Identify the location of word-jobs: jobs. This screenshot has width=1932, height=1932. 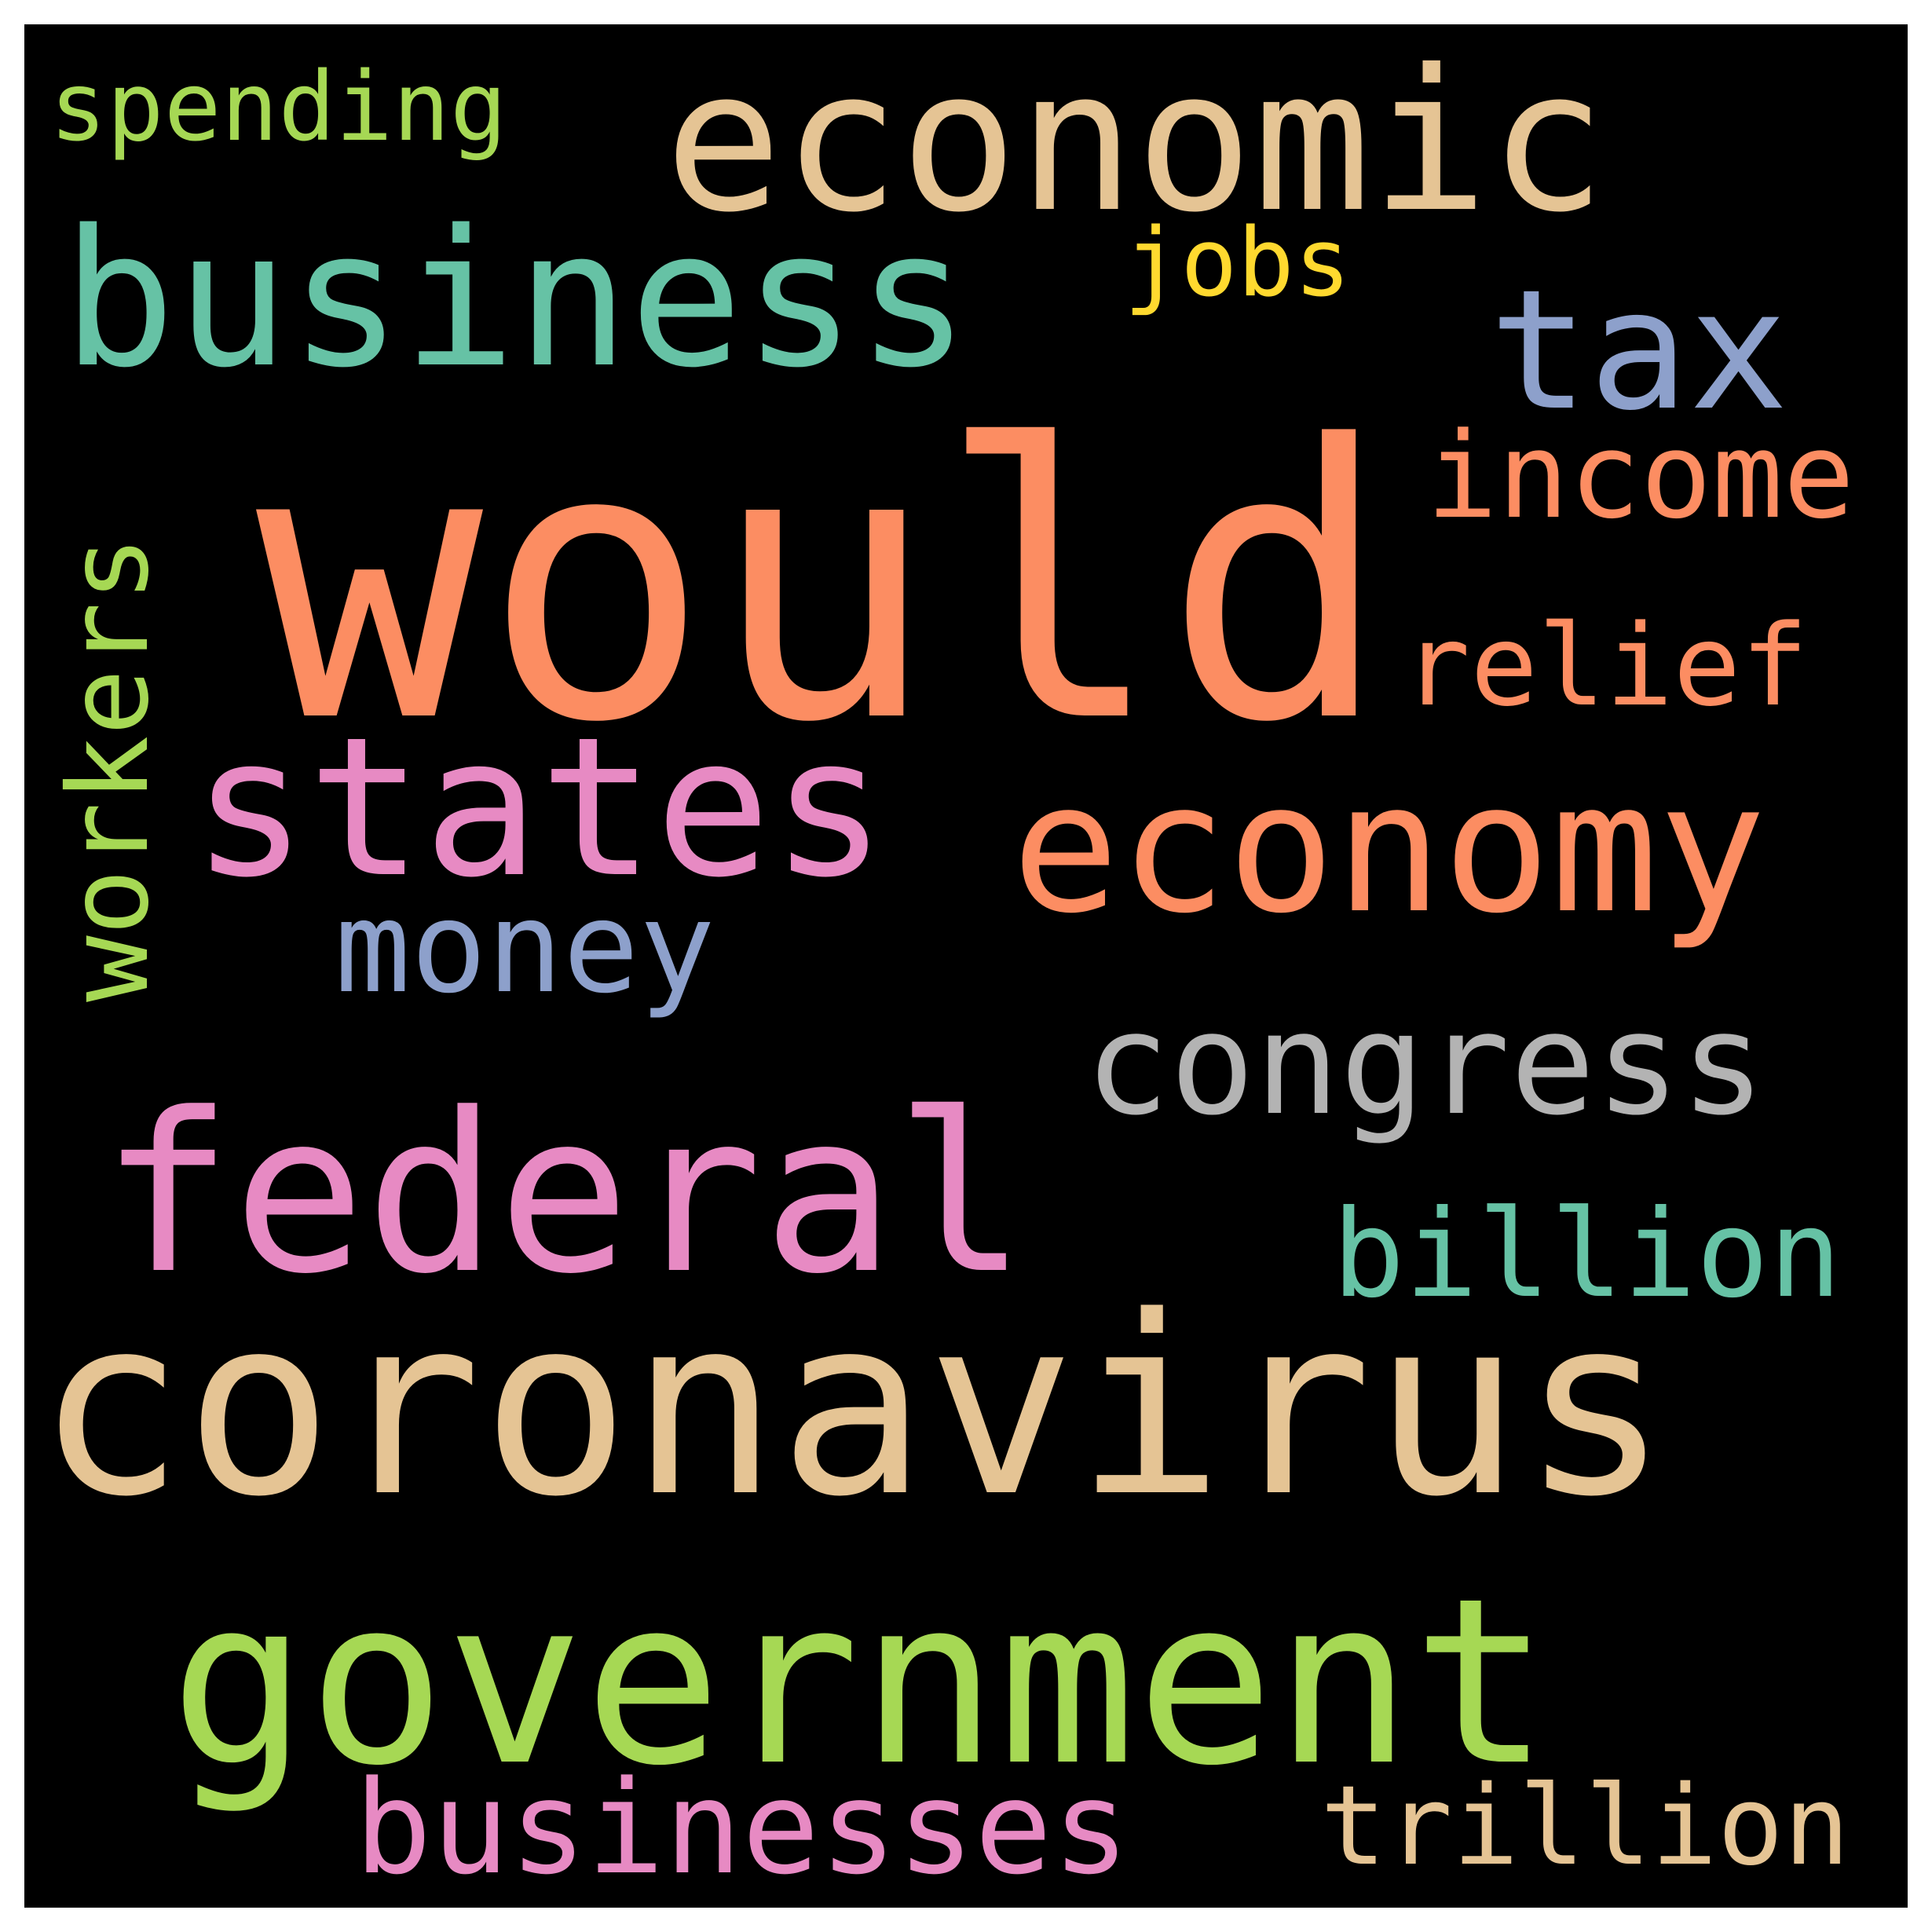
(1237, 264).